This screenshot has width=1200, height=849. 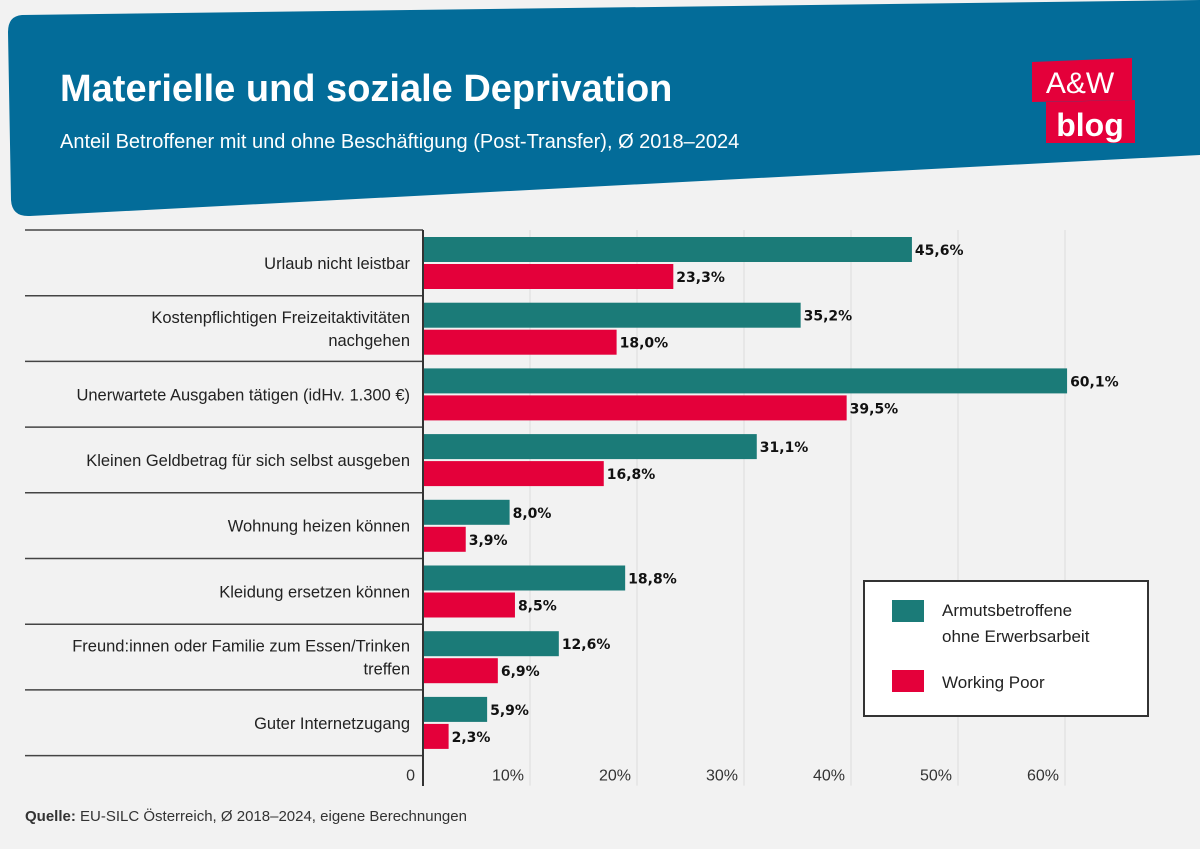 What do you see at coordinates (1090, 125) in the screenshot?
I see `svg-text: blog` at bounding box center [1090, 125].